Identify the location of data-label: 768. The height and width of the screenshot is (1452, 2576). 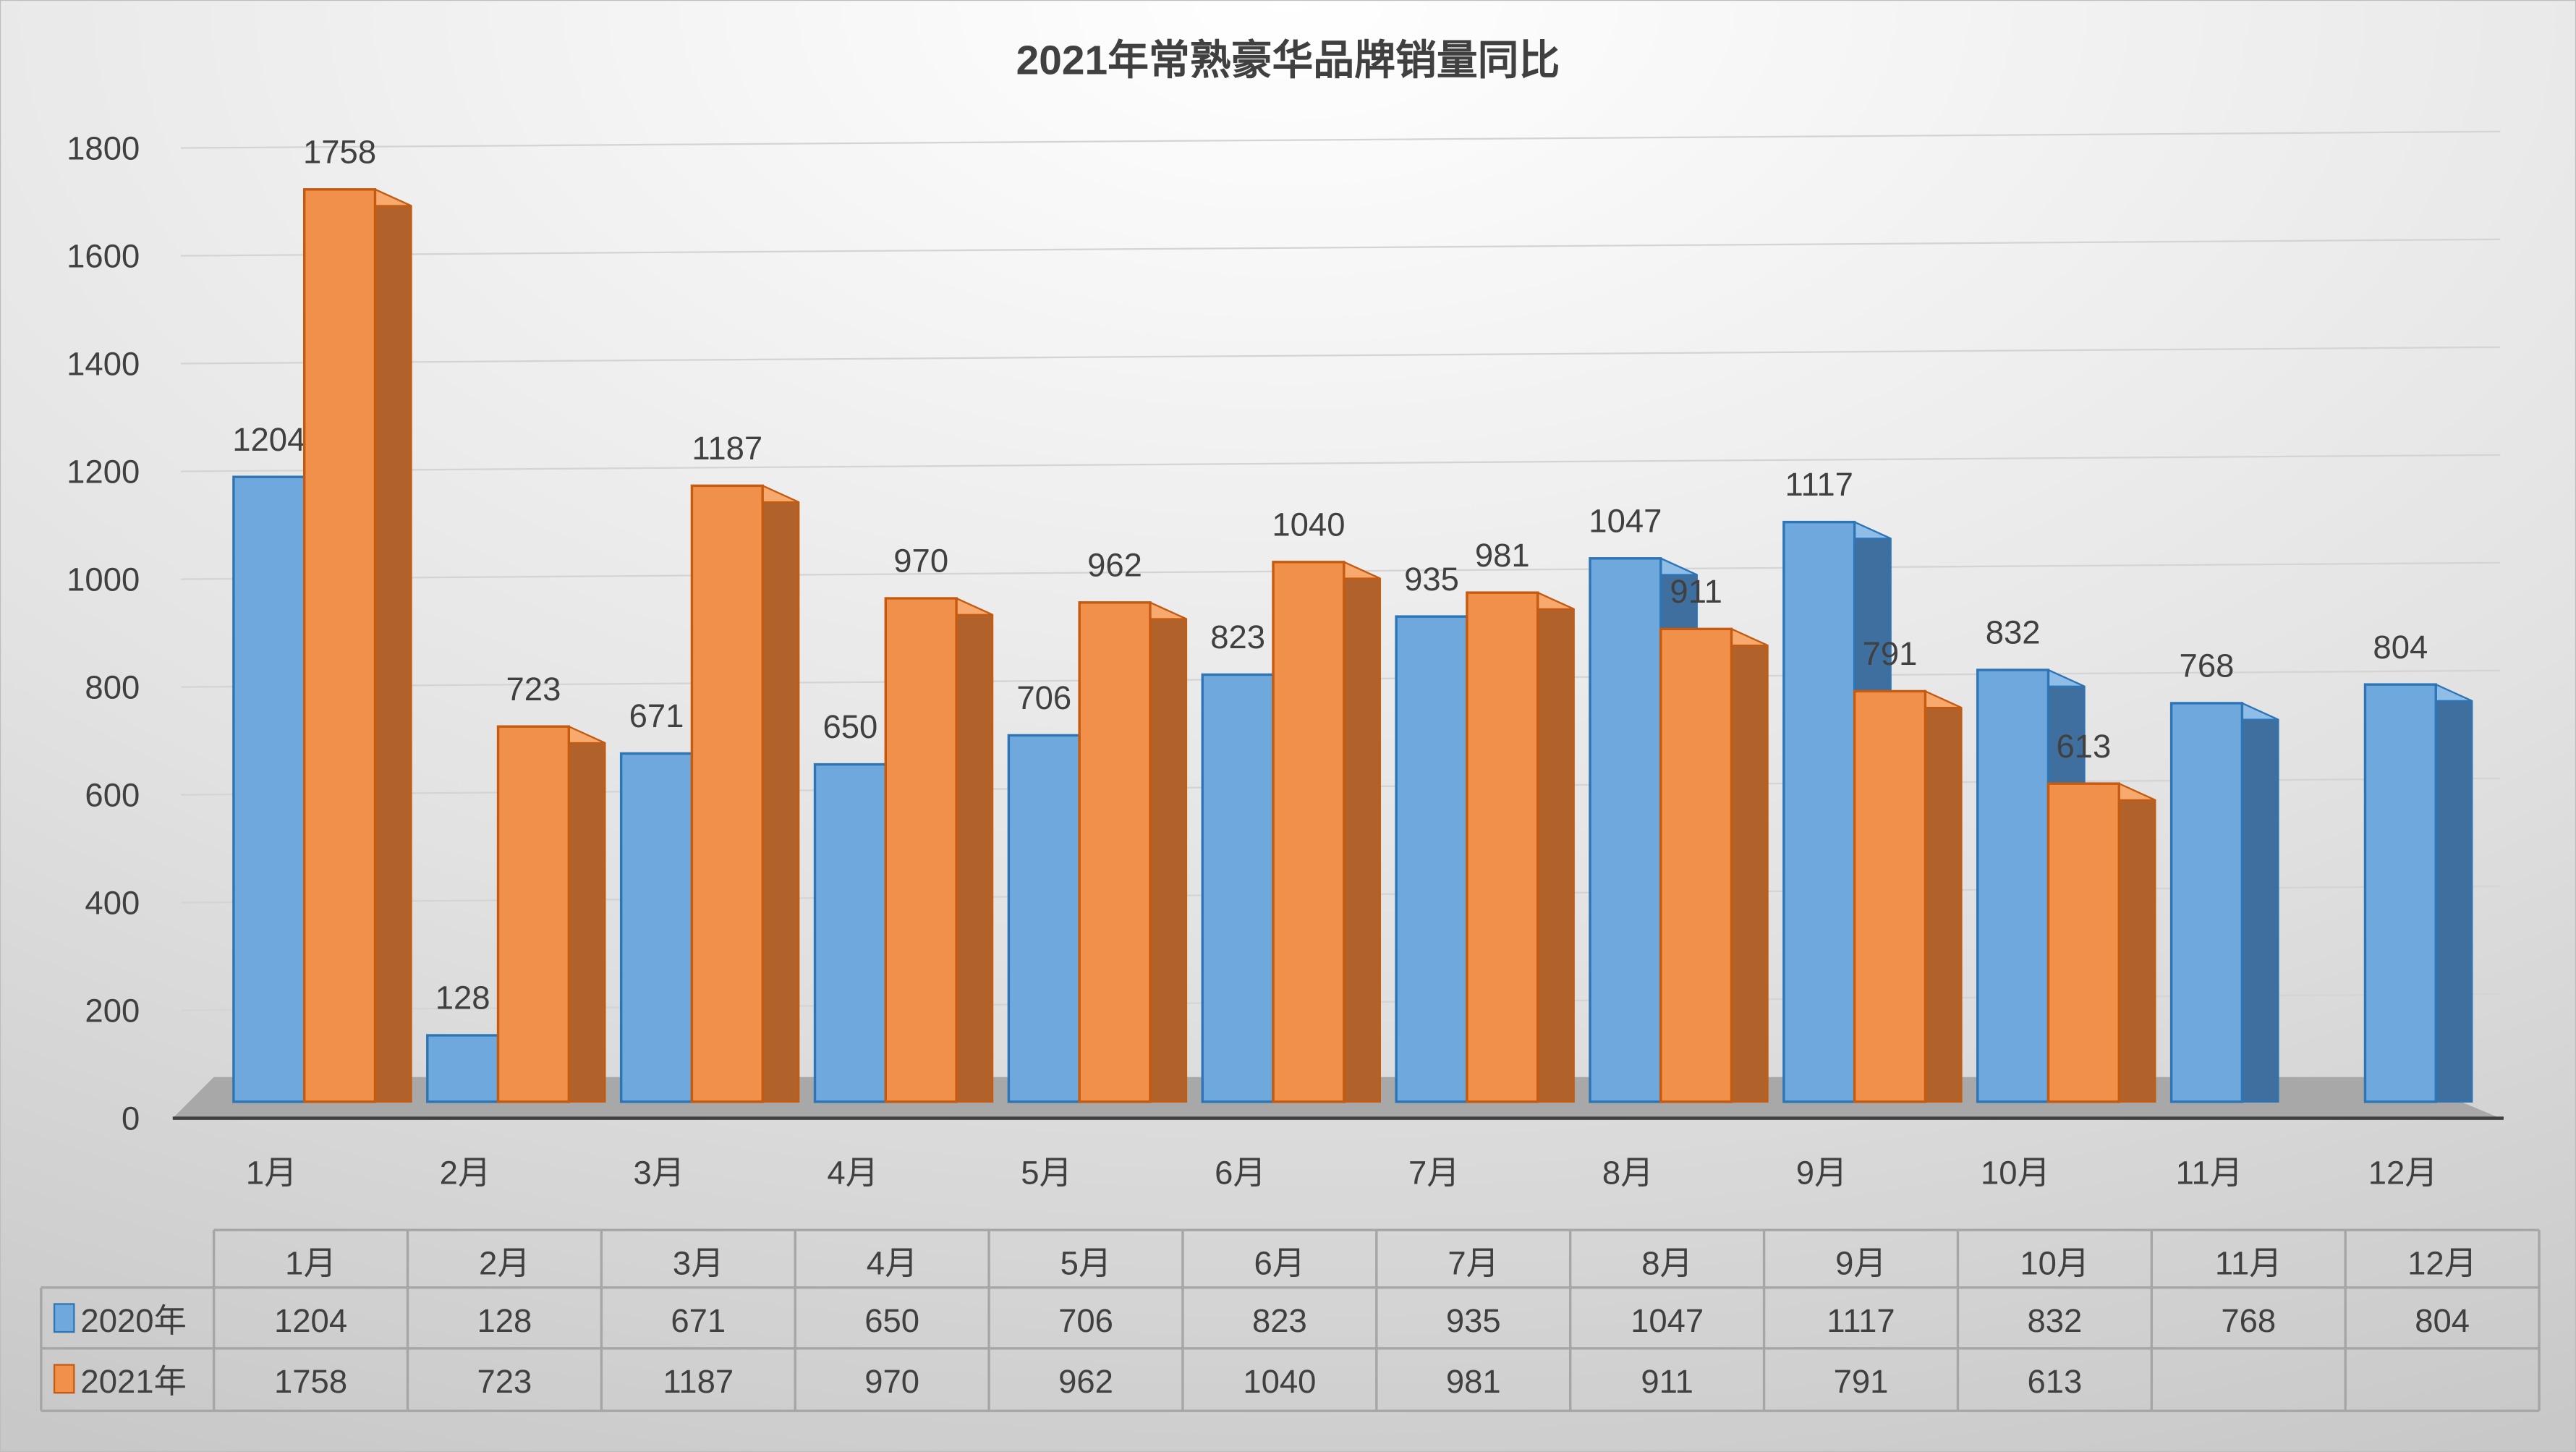
(2207, 666).